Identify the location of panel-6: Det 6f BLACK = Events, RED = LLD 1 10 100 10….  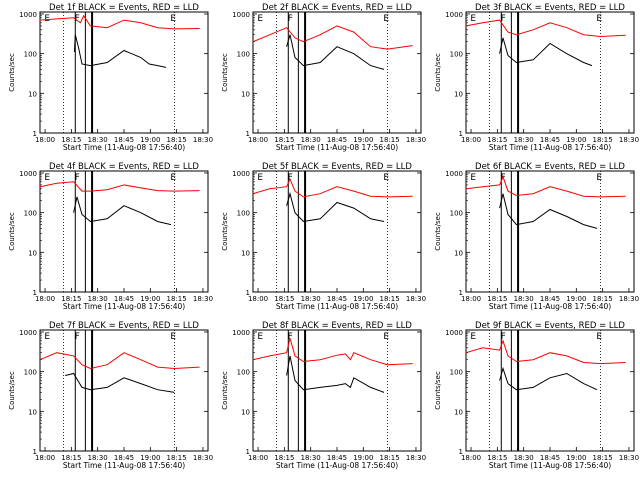
(536, 236).